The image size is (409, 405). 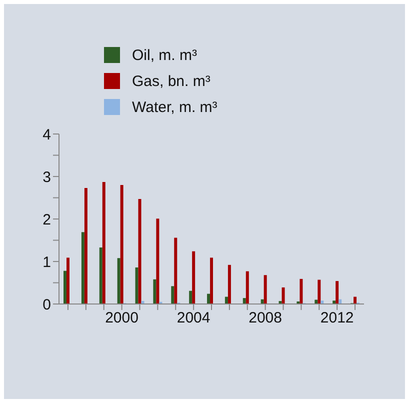 I want to click on y-tick-label: 0, so click(x=46, y=305).